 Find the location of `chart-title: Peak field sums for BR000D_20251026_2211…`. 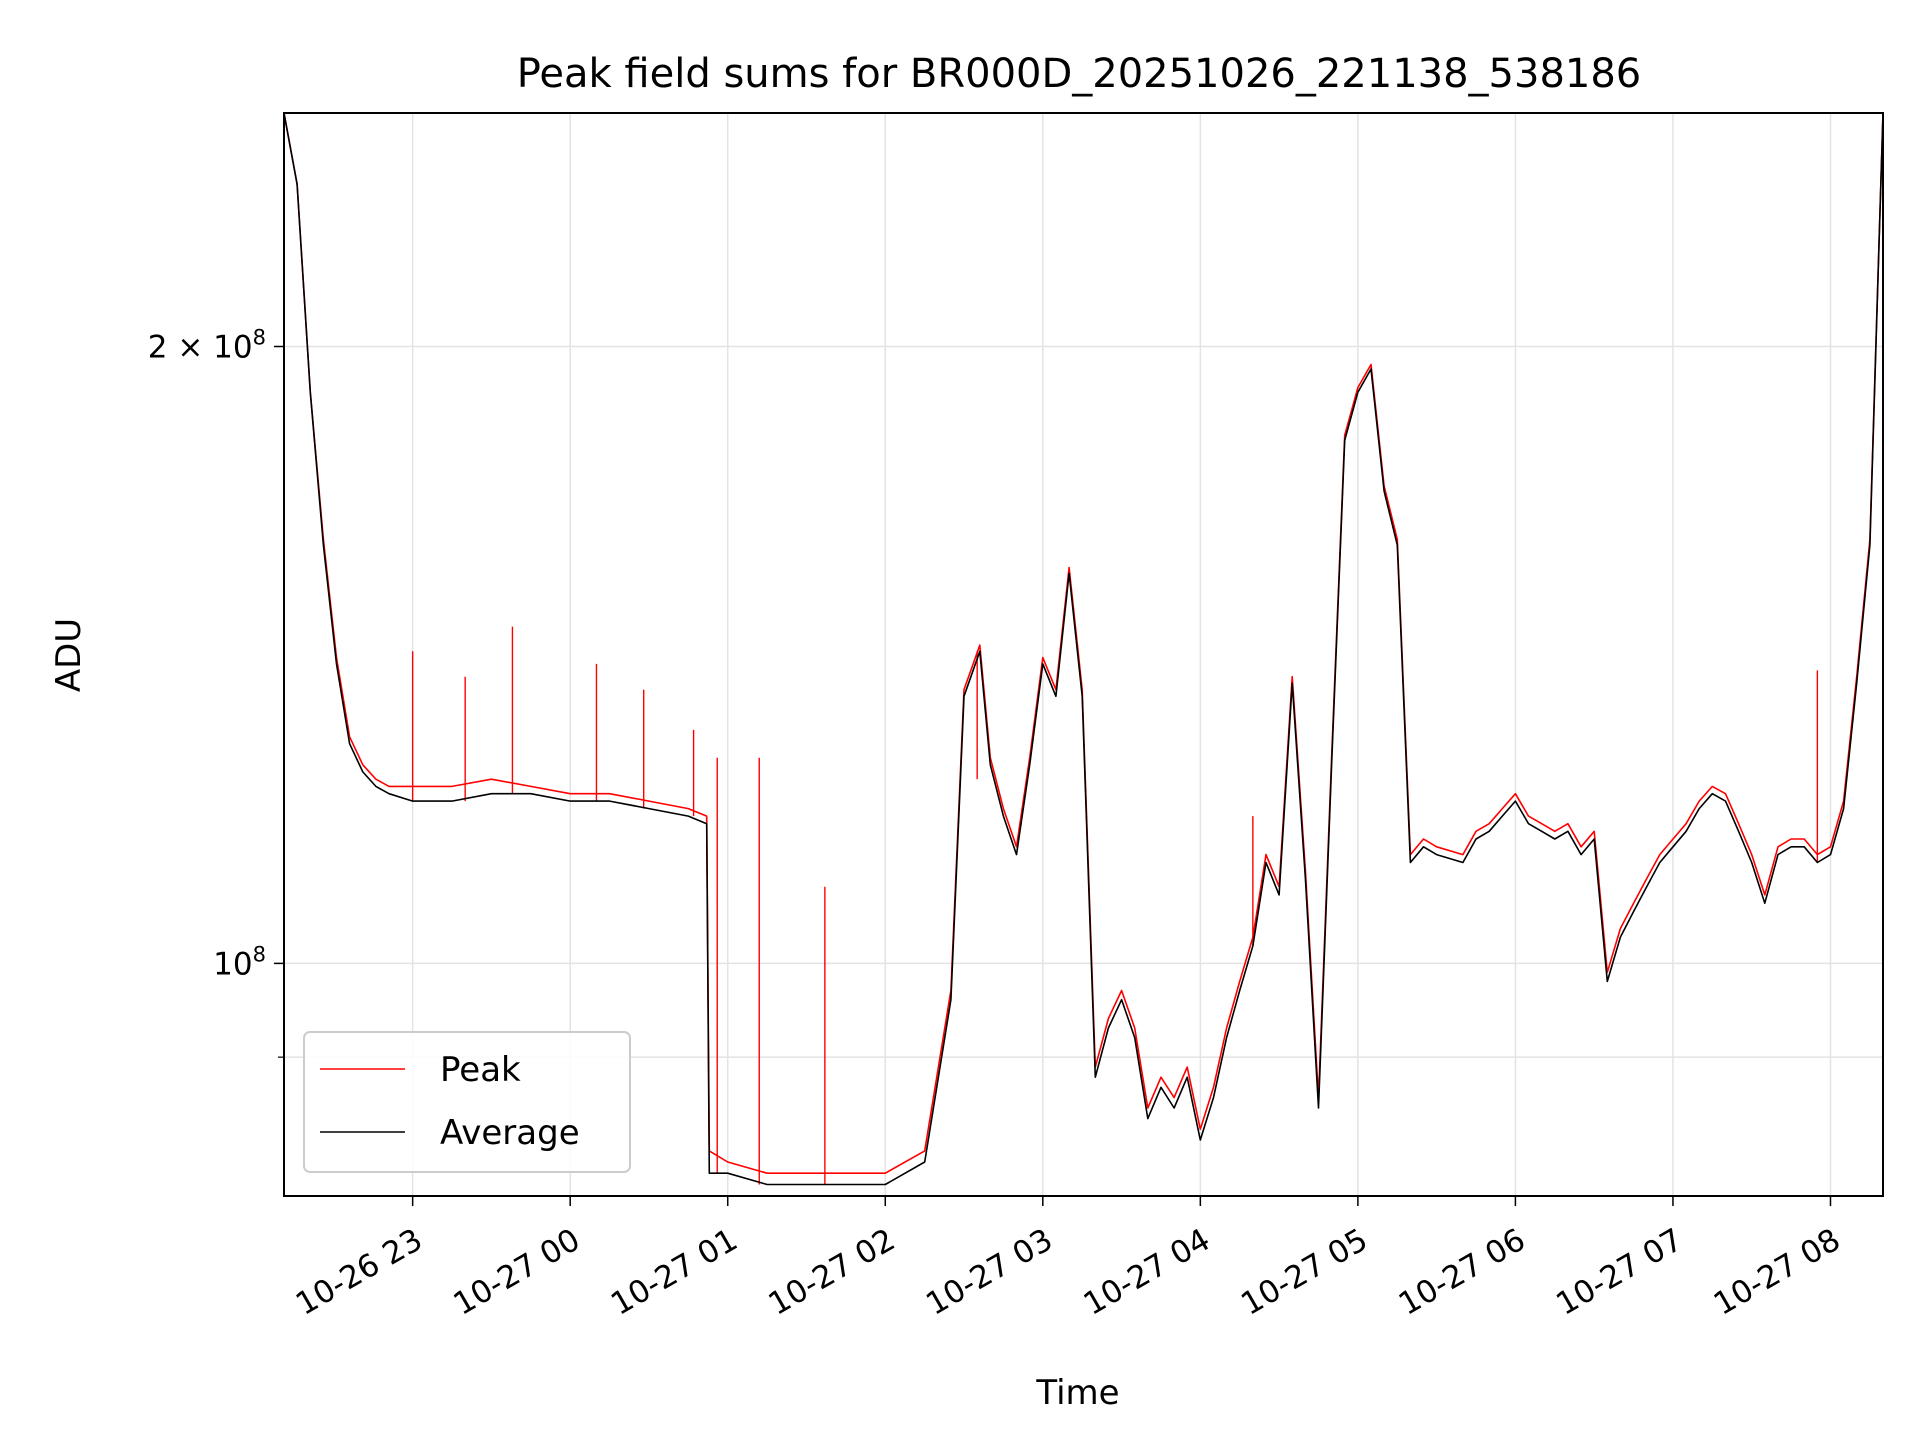

chart-title: Peak field sums for BR000D_20251026_2211… is located at coordinates (1079, 74).